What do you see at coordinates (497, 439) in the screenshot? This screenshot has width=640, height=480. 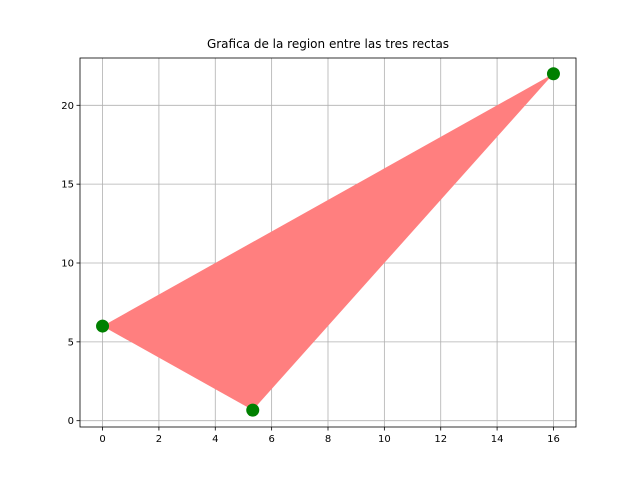 I see `x-tick-label: 14` at bounding box center [497, 439].